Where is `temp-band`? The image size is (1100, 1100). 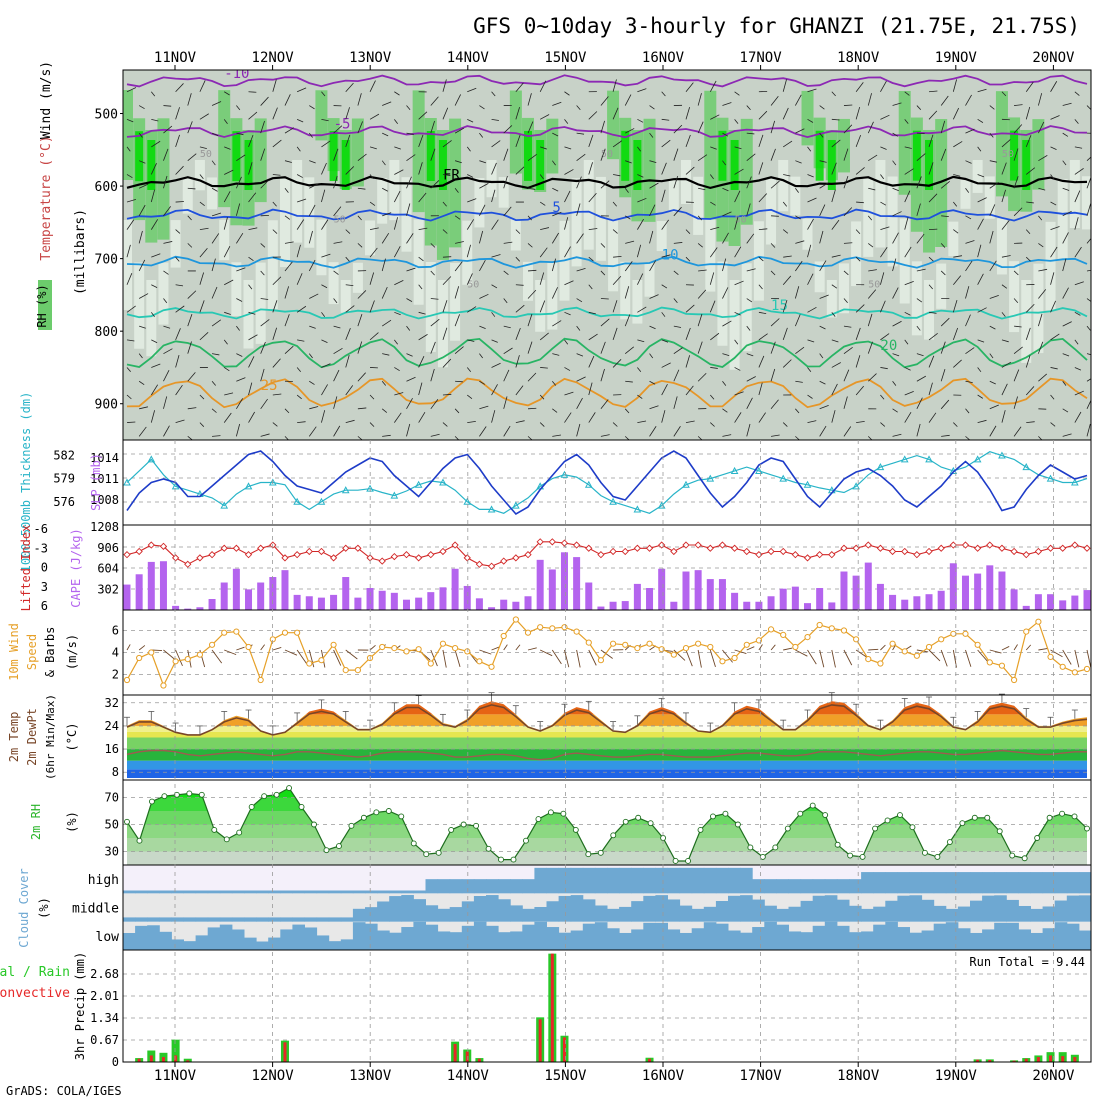 temp-band is located at coordinates (607, 708).